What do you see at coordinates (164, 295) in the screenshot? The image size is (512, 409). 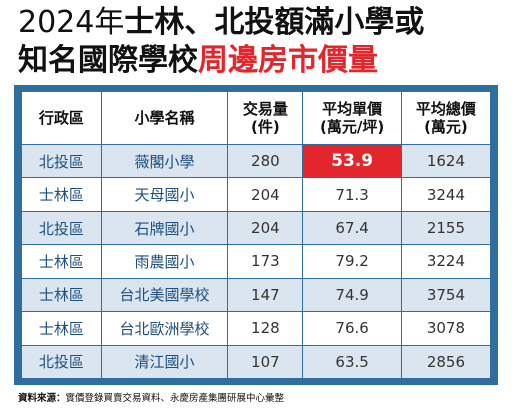 I see `school-cell: 台北美國學校` at bounding box center [164, 295].